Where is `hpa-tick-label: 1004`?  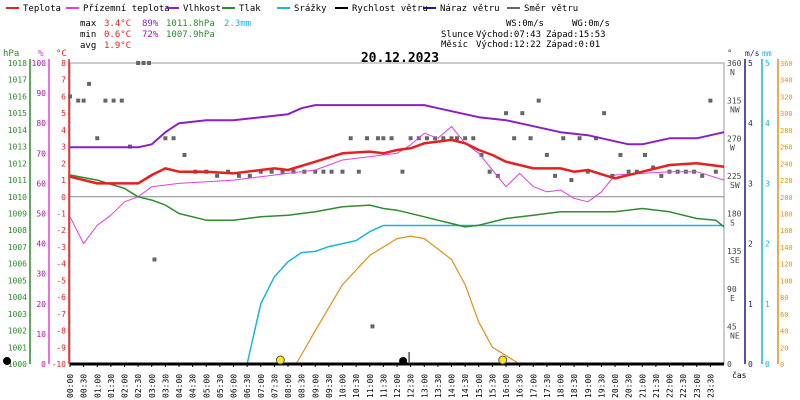 hpa-tick-label: 1004 is located at coordinates (17, 297).